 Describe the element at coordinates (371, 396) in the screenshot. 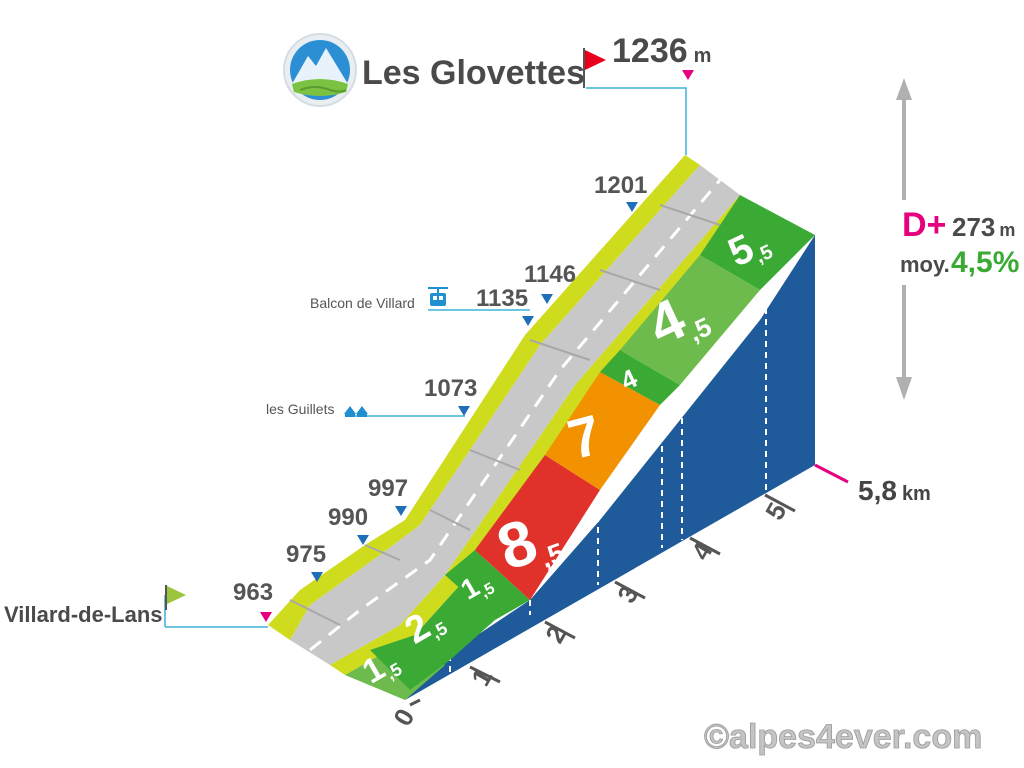

I see `waypoint-les-guillets: les Guillets 1073` at that location.